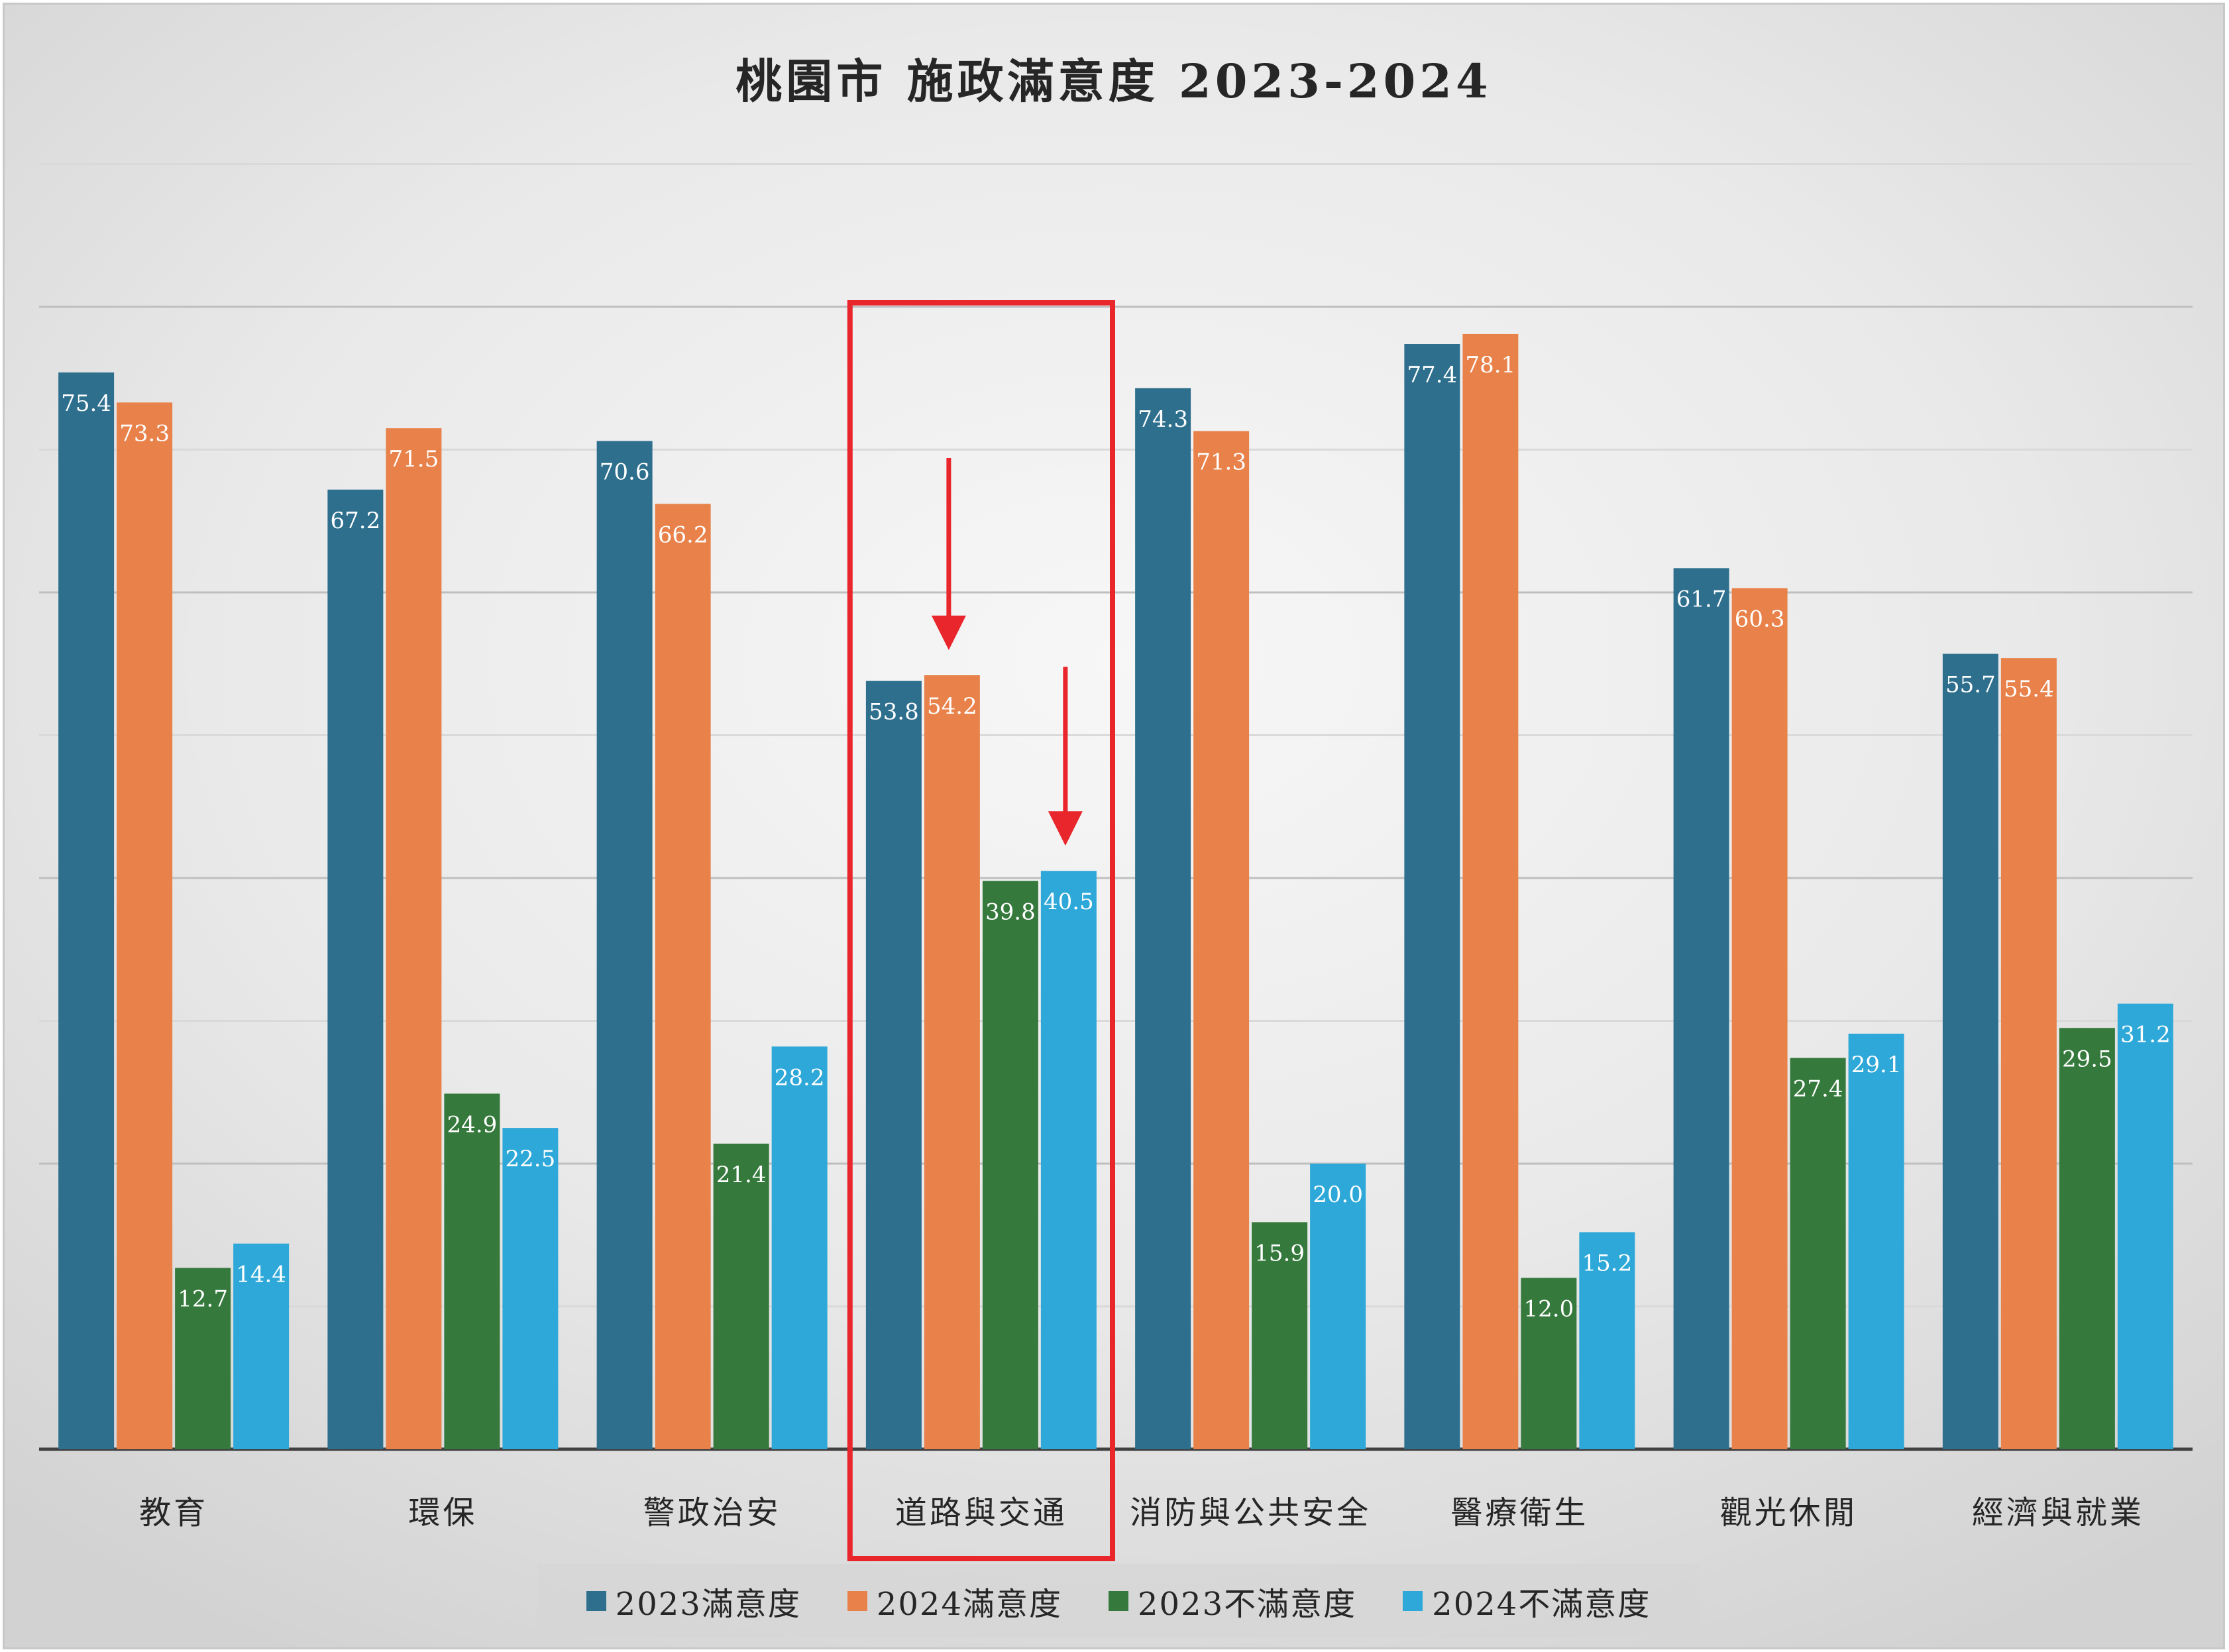 This screenshot has width=2229, height=1652. Describe the element at coordinates (1247, 1604) in the screenshot. I see `legend-label: 2023不滿意度` at that location.